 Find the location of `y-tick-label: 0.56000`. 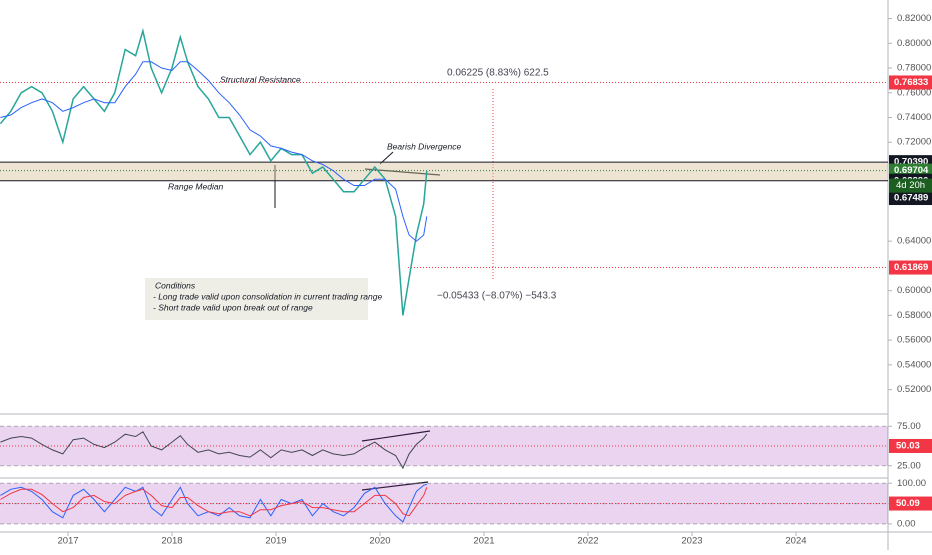

y-tick-label: 0.56000 is located at coordinates (914, 340).